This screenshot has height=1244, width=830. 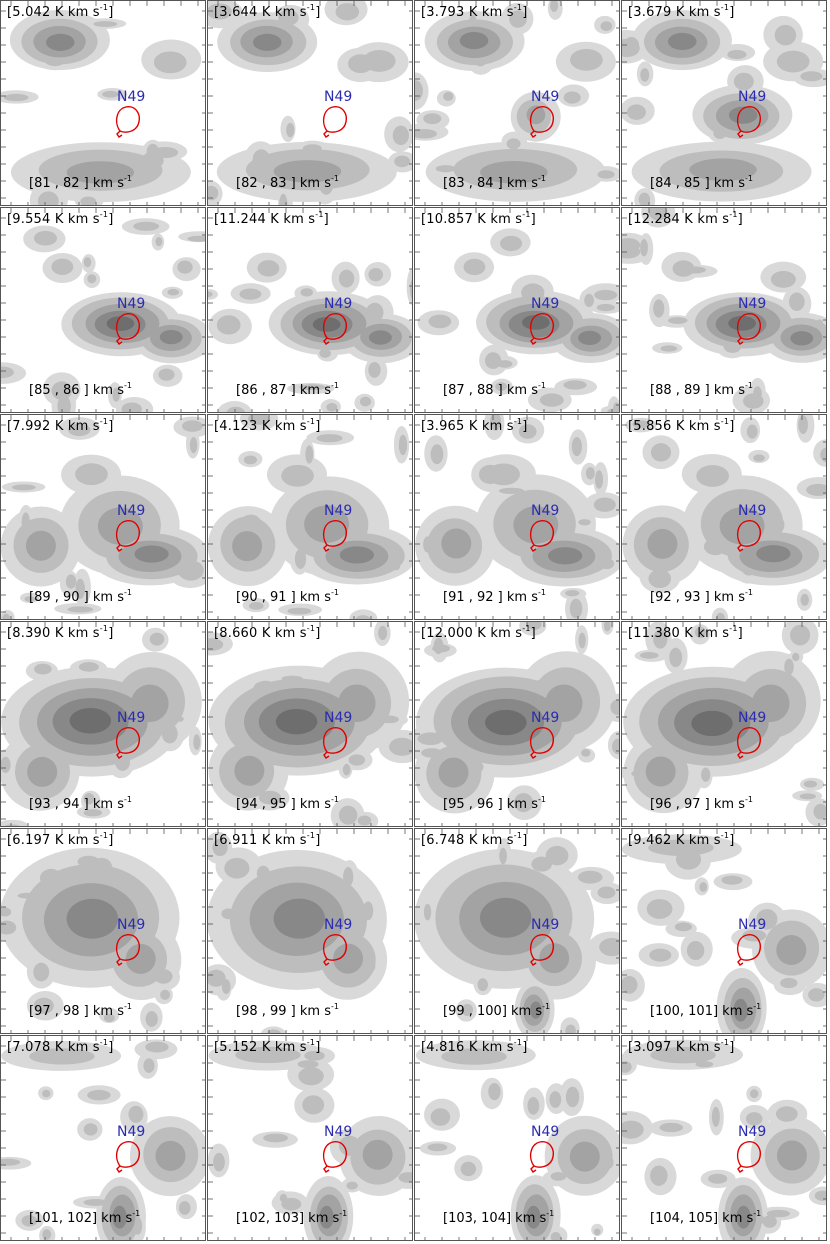 I want to click on velocity-range-value: [96 , 97 ], so click(x=682, y=804).